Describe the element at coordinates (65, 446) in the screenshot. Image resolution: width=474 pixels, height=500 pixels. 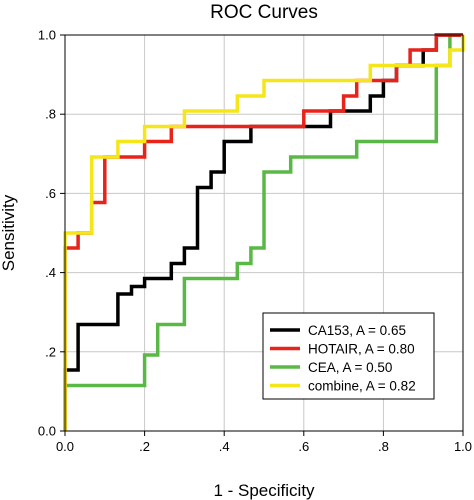
I see `x-tick-label-0: 0.0` at that location.